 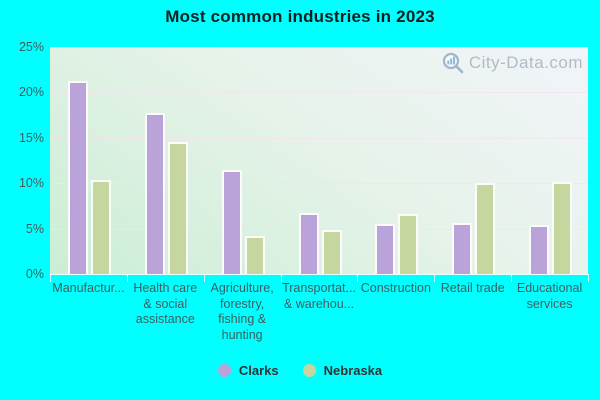 I want to click on watermark-text: City-Data.com, so click(x=525, y=62).